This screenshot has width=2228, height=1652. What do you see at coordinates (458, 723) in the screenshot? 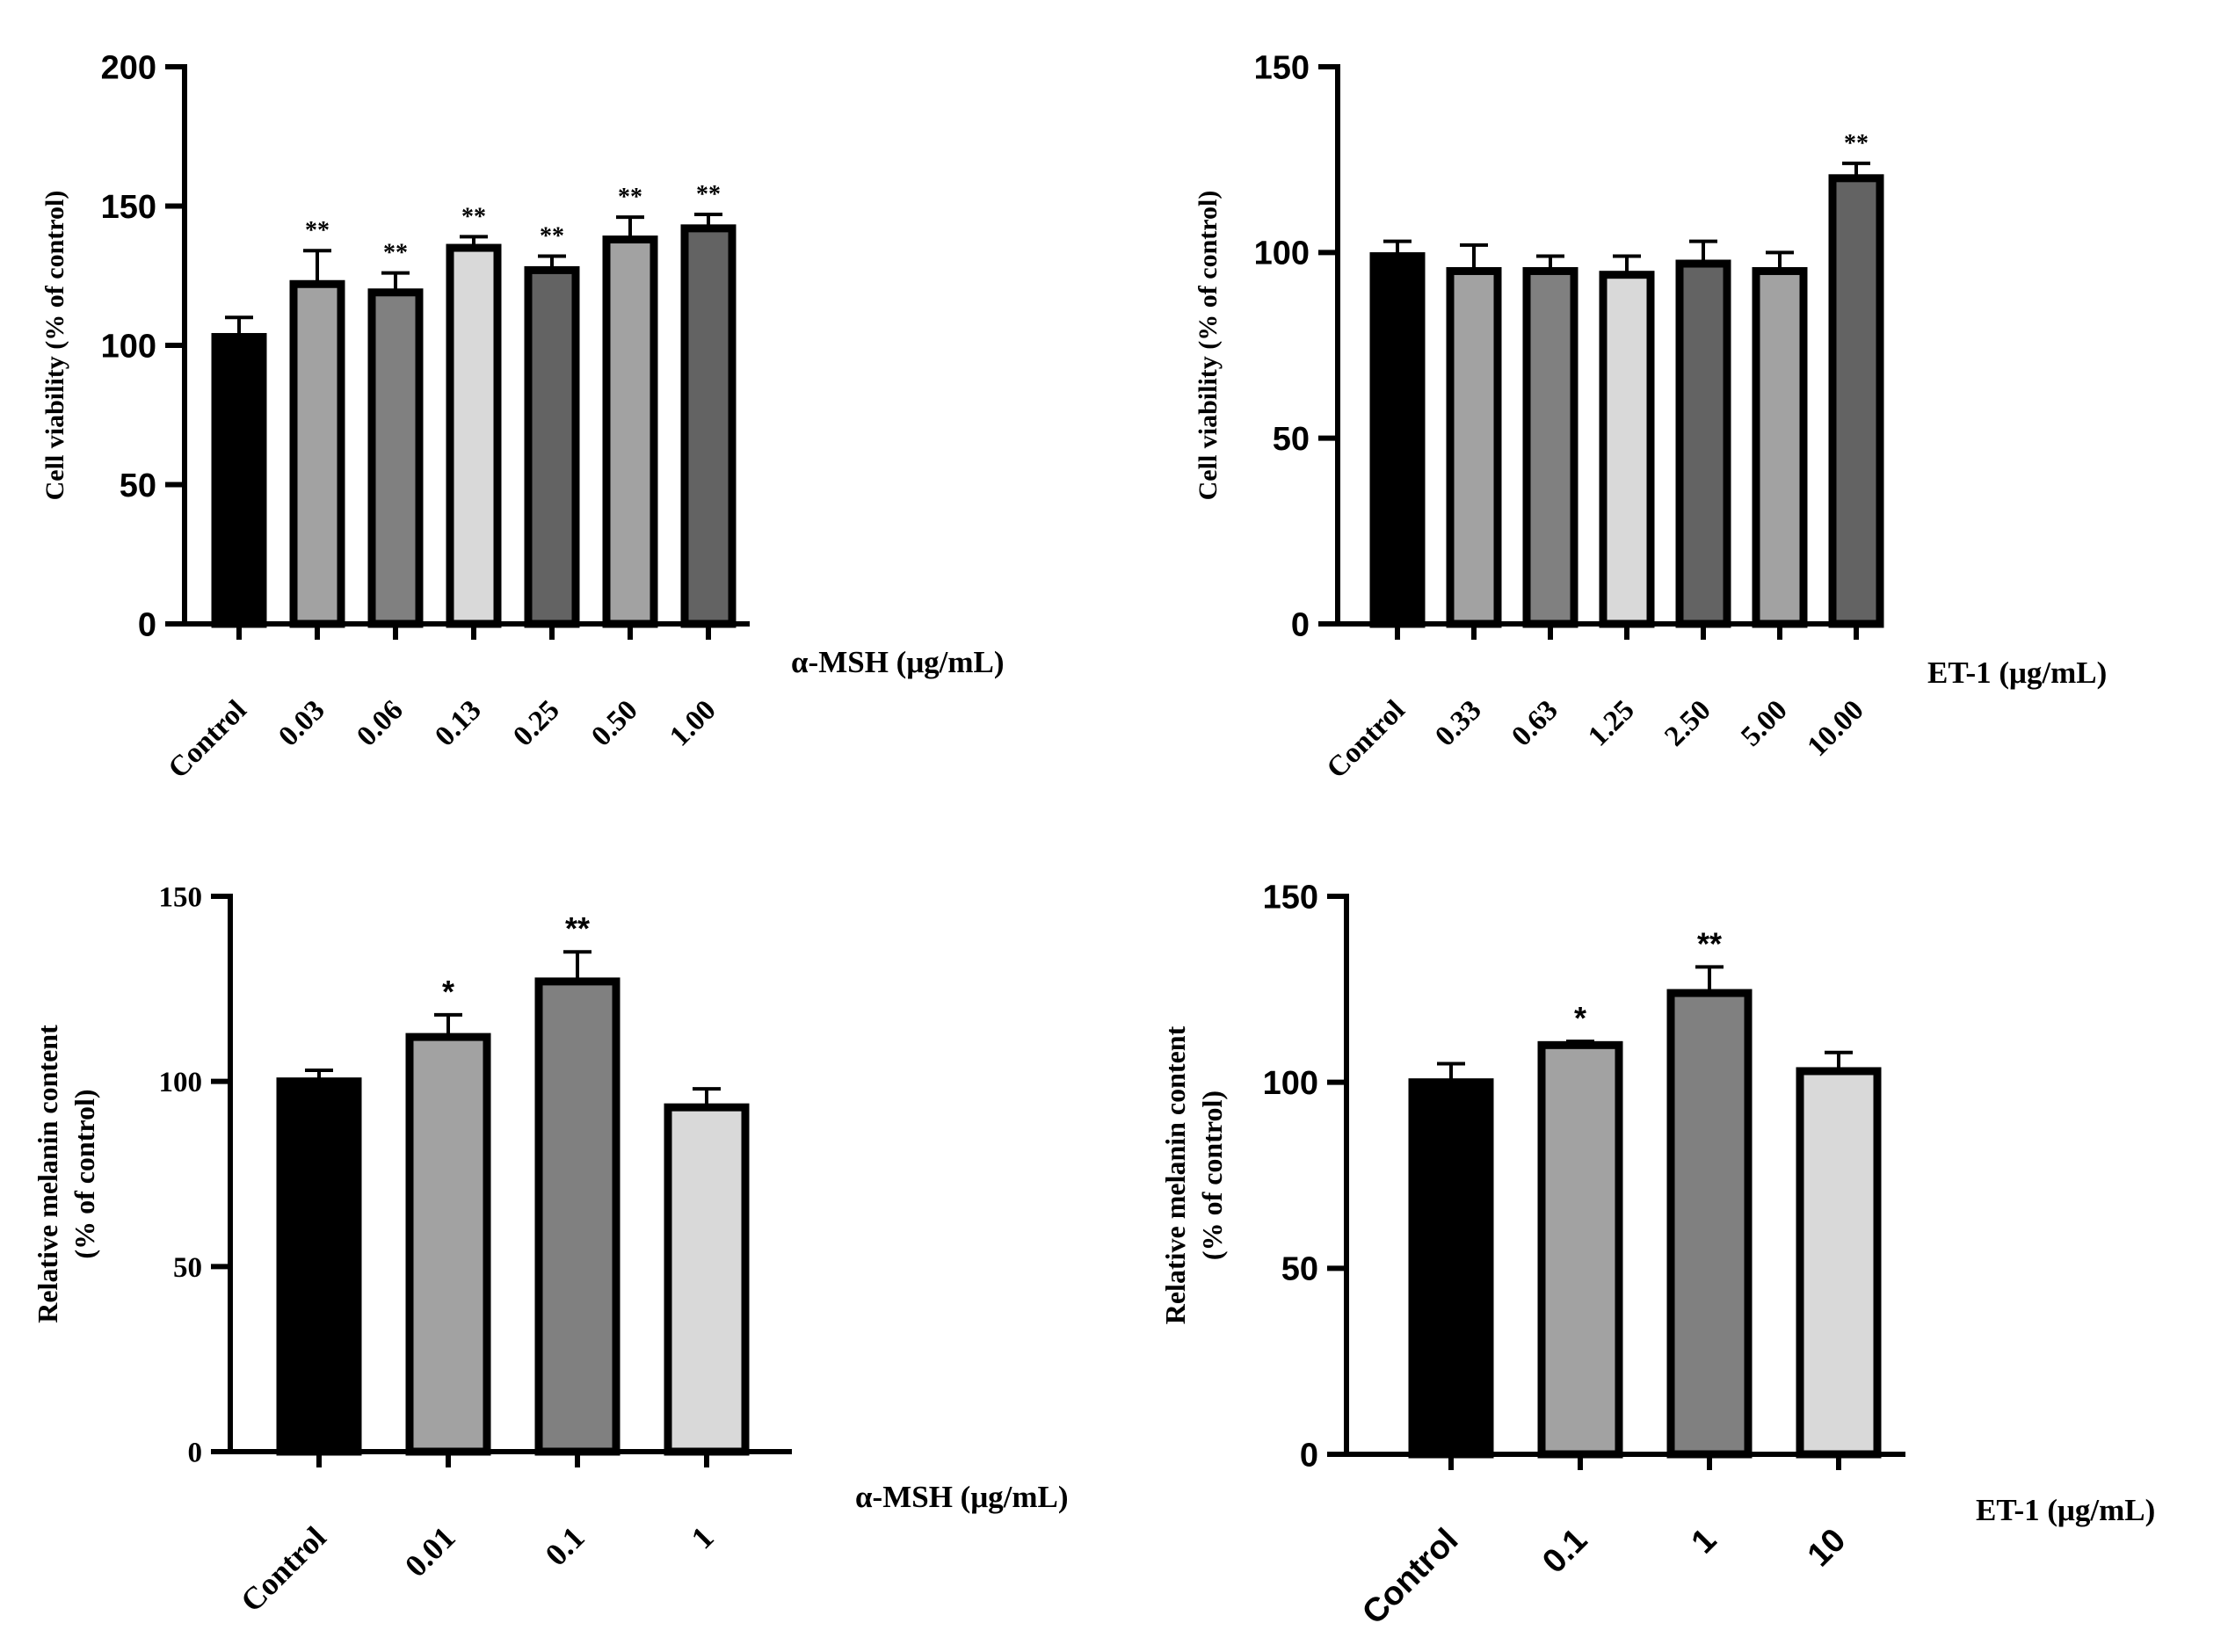
I see `x-tick-label-3: 0.13` at bounding box center [458, 723].